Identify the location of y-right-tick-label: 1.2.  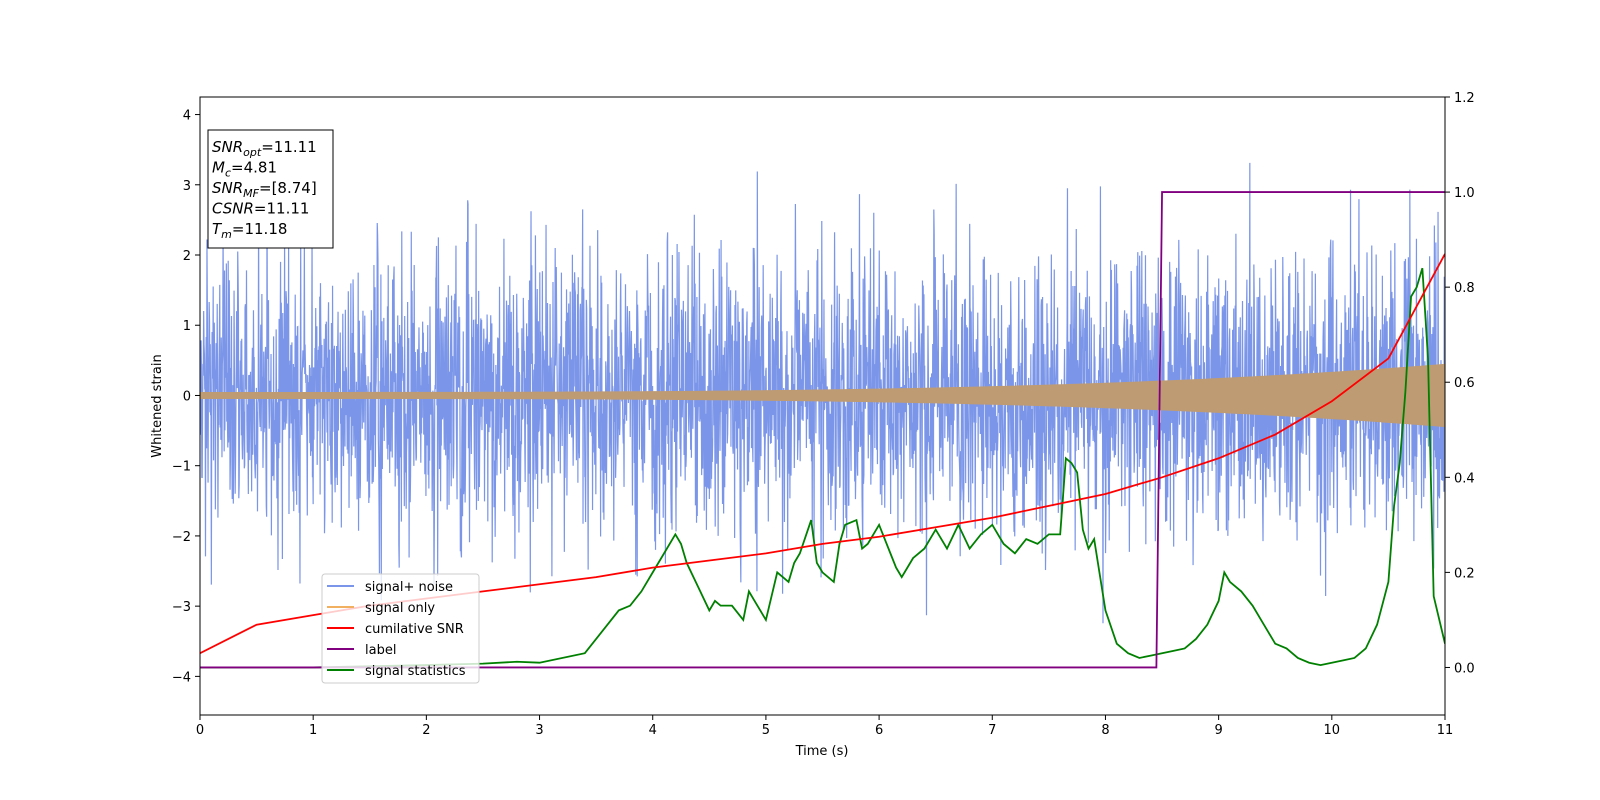
(1464, 98).